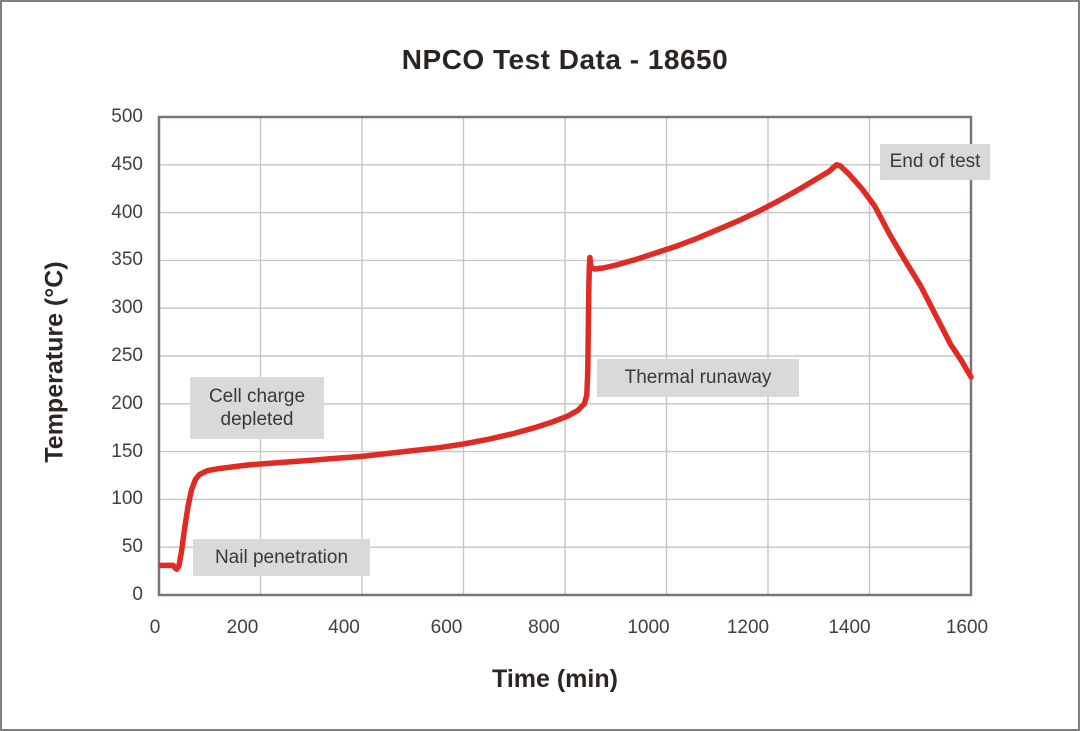  Describe the element at coordinates (127, 212) in the screenshot. I see `y-tick-label: 400` at that location.